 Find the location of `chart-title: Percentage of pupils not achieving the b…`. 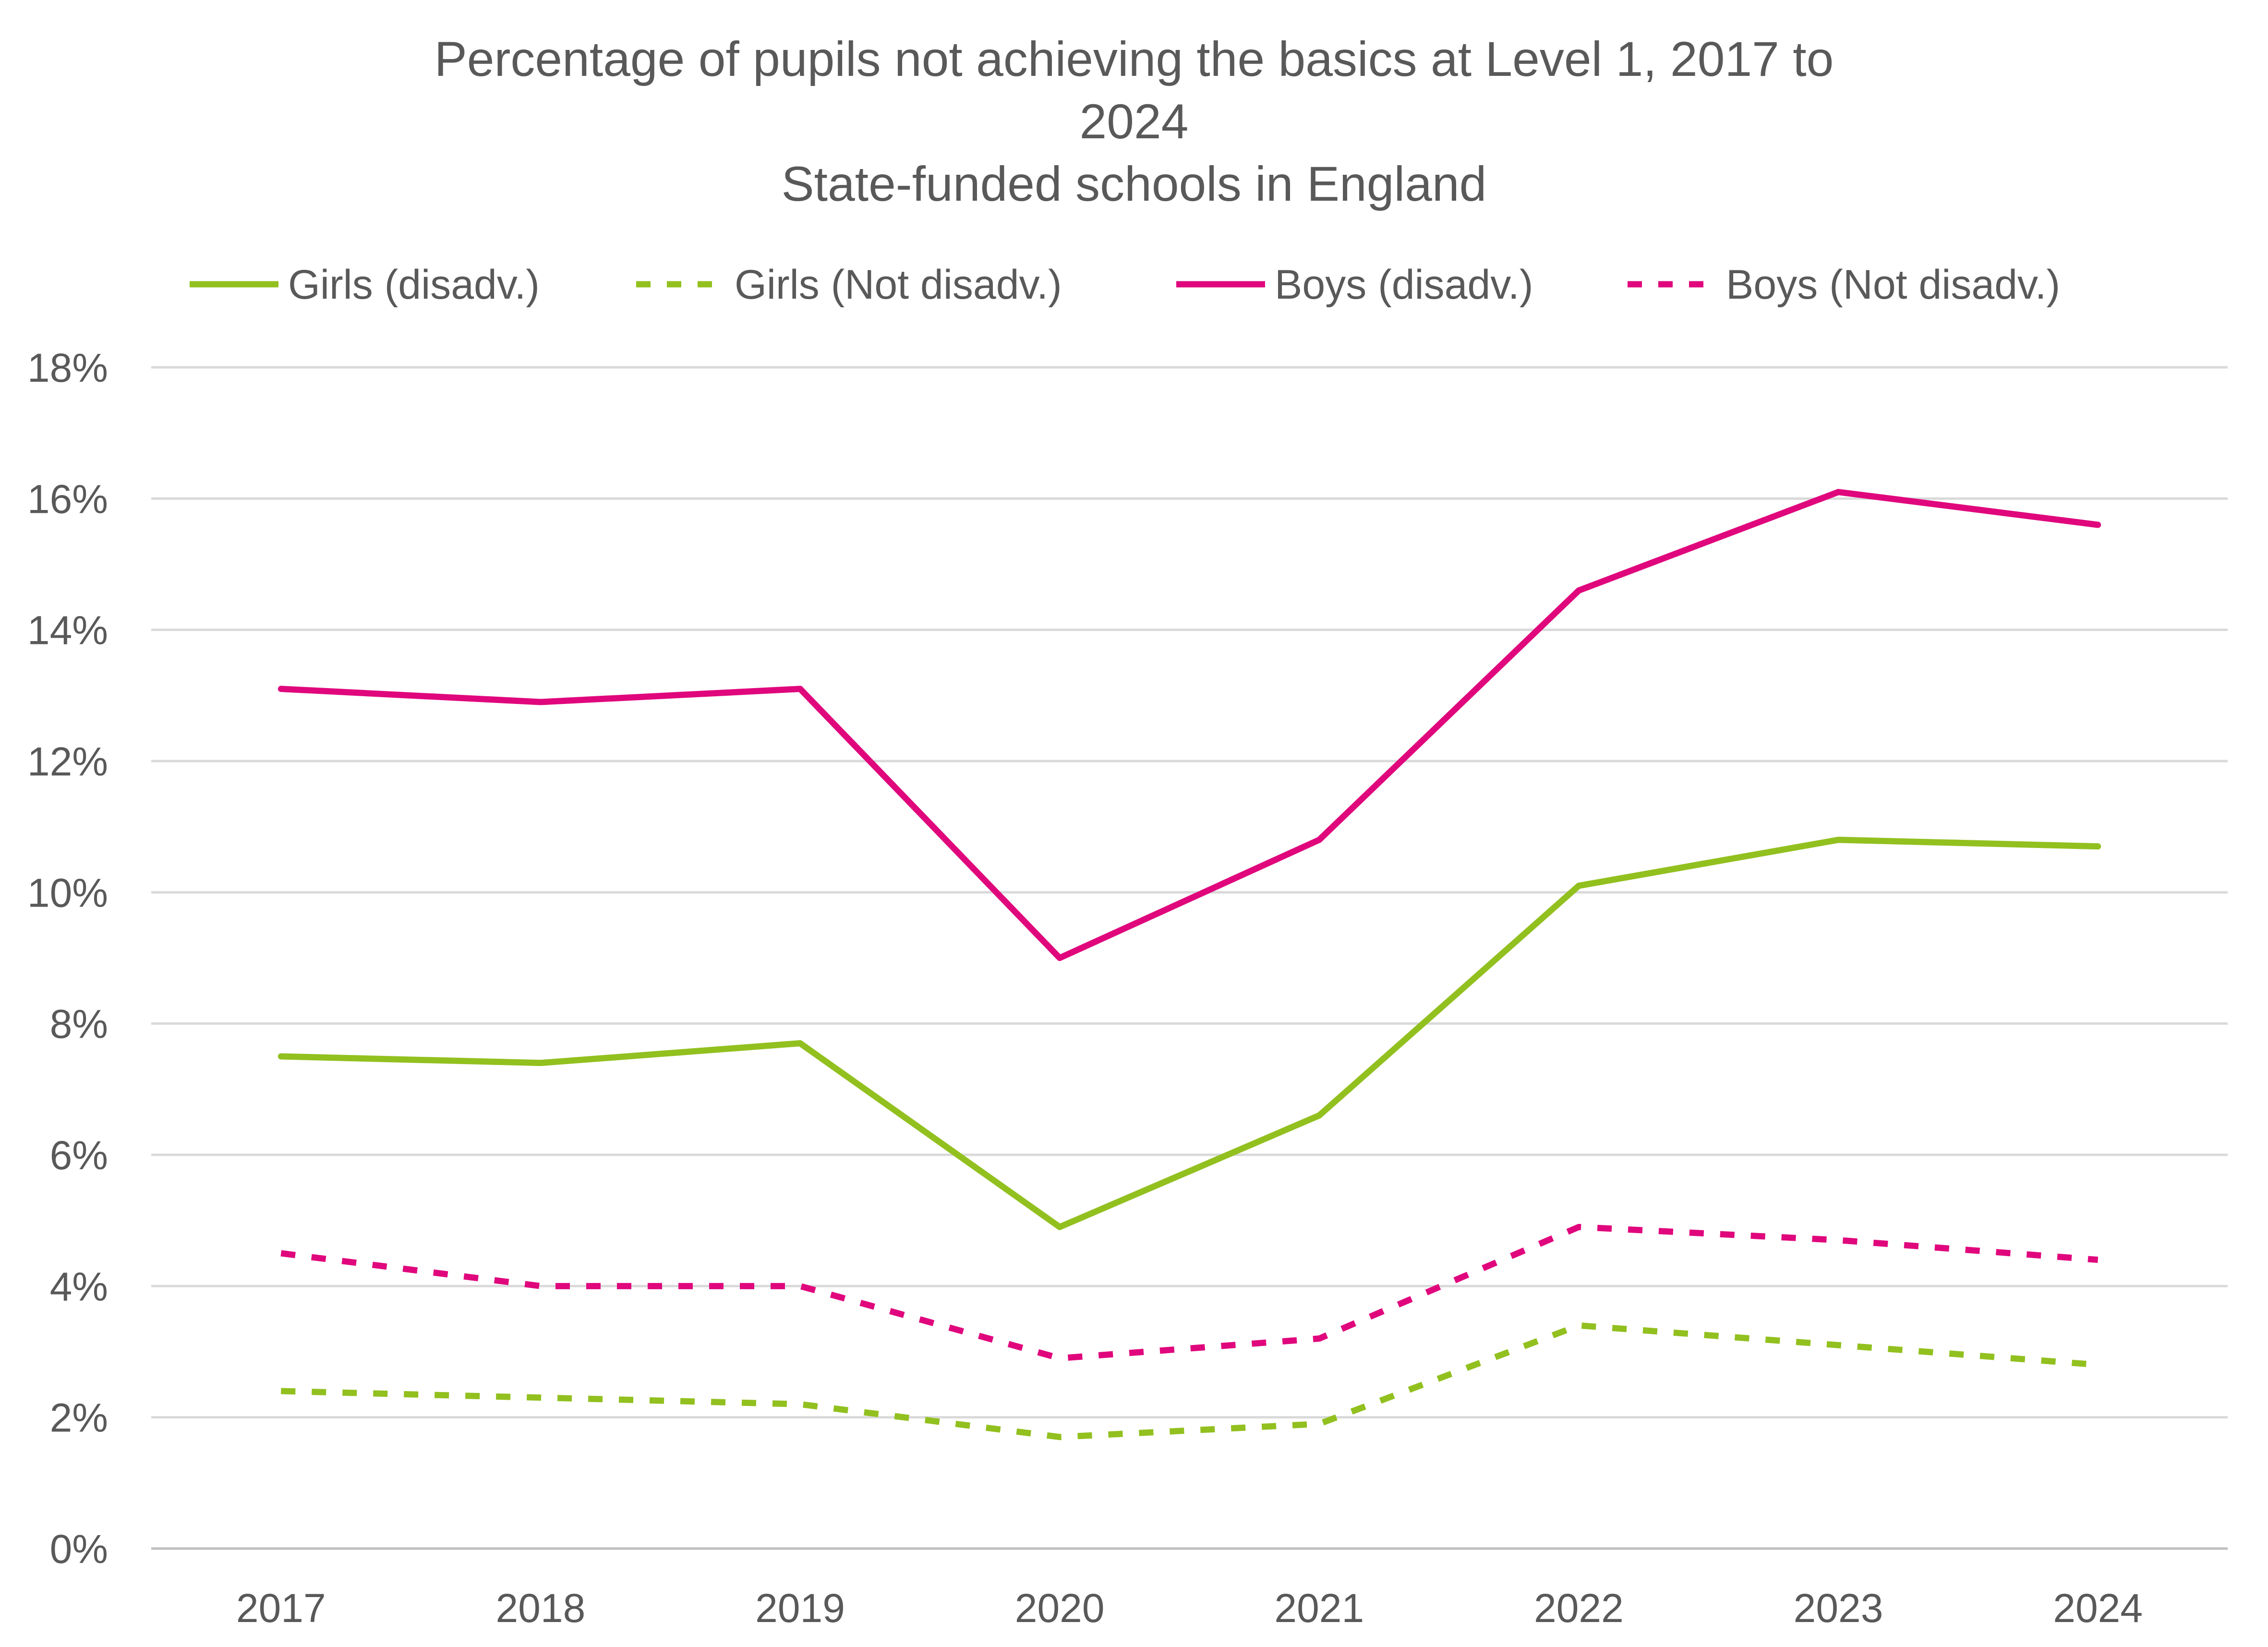

chart-title: Percentage of pupils not achieving the b… is located at coordinates (1134, 121).